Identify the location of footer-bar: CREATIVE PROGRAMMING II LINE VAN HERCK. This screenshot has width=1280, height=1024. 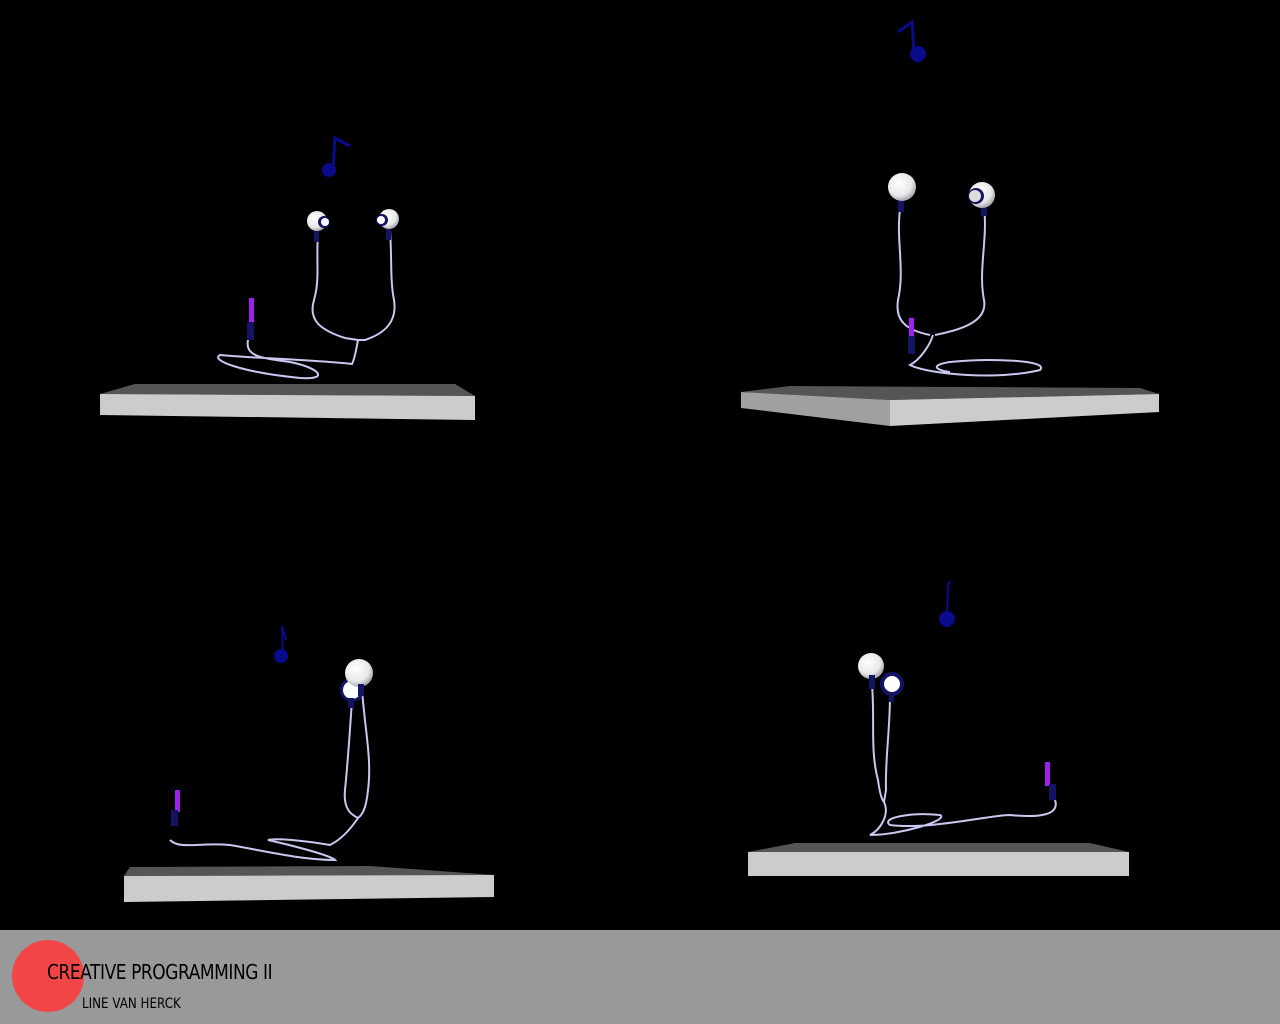
(640, 977).